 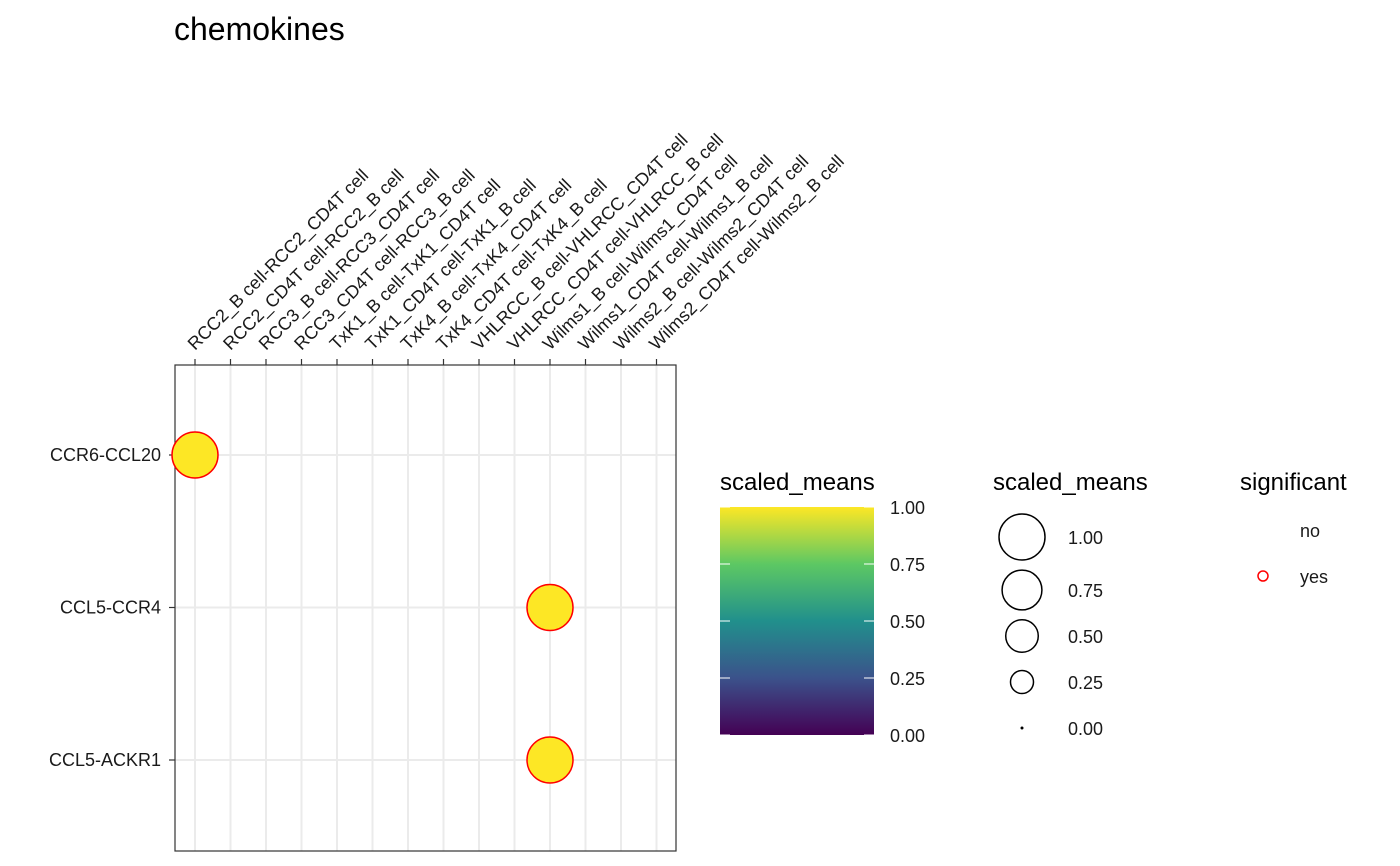 I want to click on size-legend-label: 0.50, so click(x=1085, y=637).